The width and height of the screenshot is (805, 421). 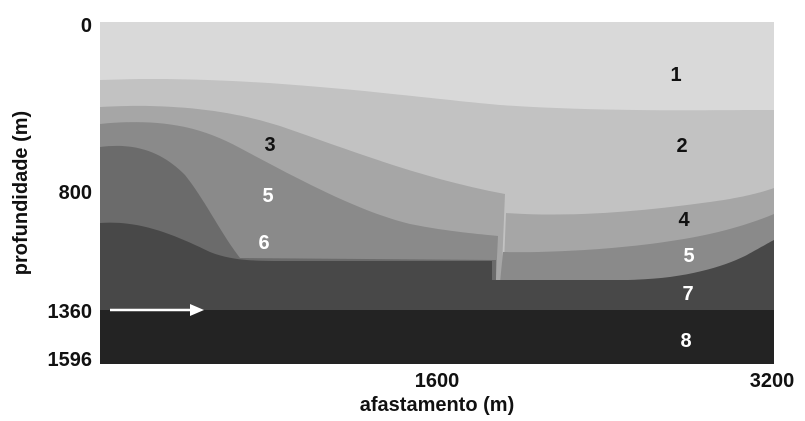 What do you see at coordinates (684, 220) in the screenshot?
I see `layer-label-4: 4` at bounding box center [684, 220].